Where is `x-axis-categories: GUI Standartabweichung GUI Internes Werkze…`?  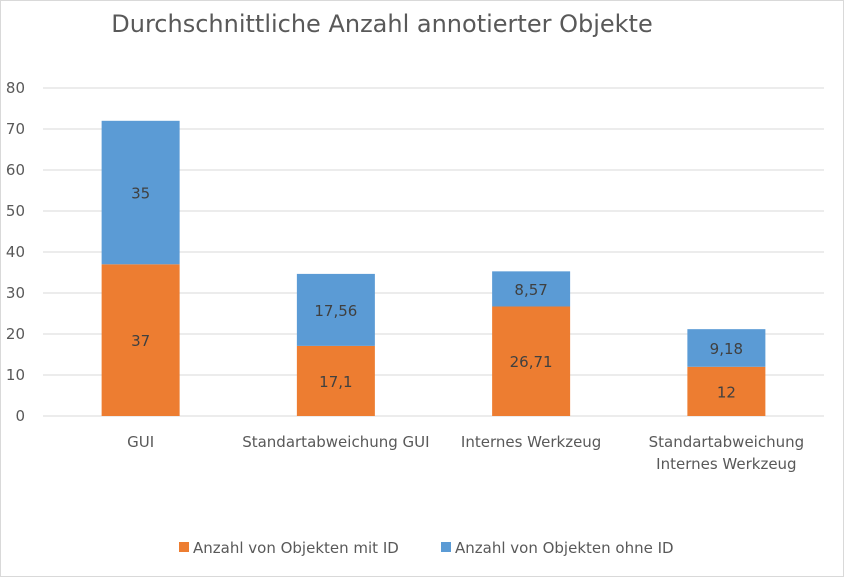
x-axis-categories: GUI Standartabweichung GUI Internes Werkze… is located at coordinates (465, 453).